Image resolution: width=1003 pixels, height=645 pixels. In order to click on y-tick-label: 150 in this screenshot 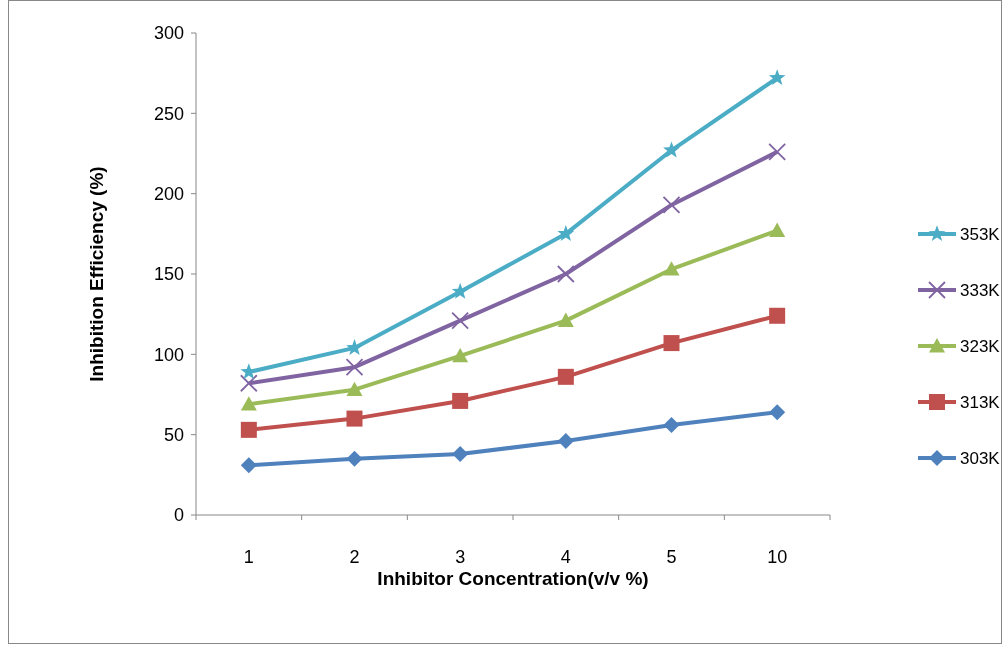, I will do `click(168, 274)`.